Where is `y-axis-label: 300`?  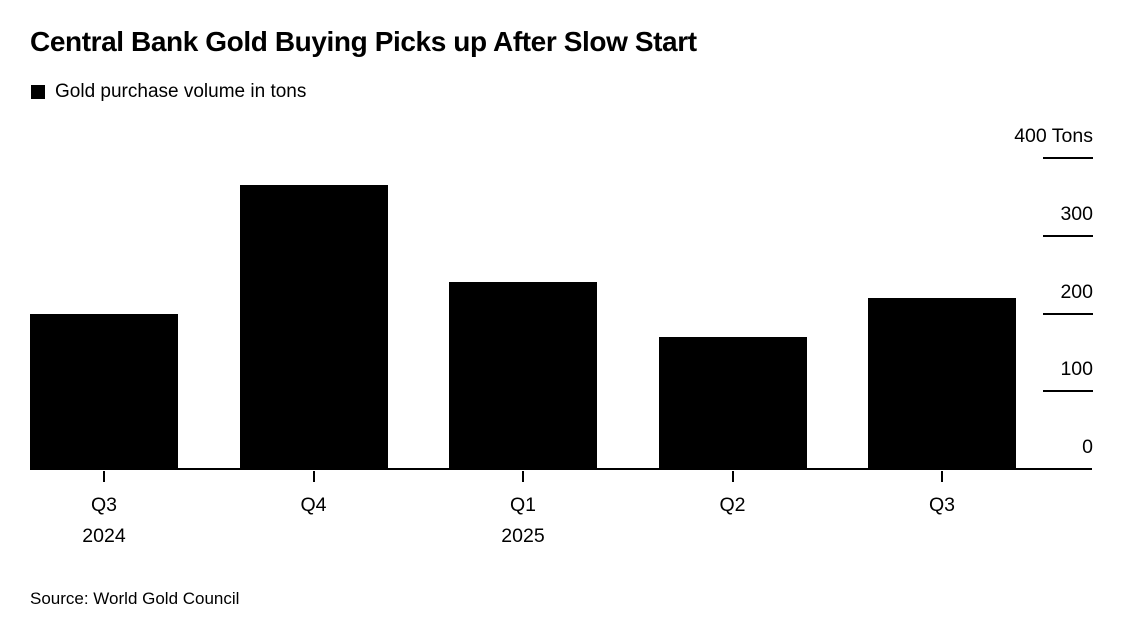 y-axis-label: 300 is located at coordinates (1076, 213).